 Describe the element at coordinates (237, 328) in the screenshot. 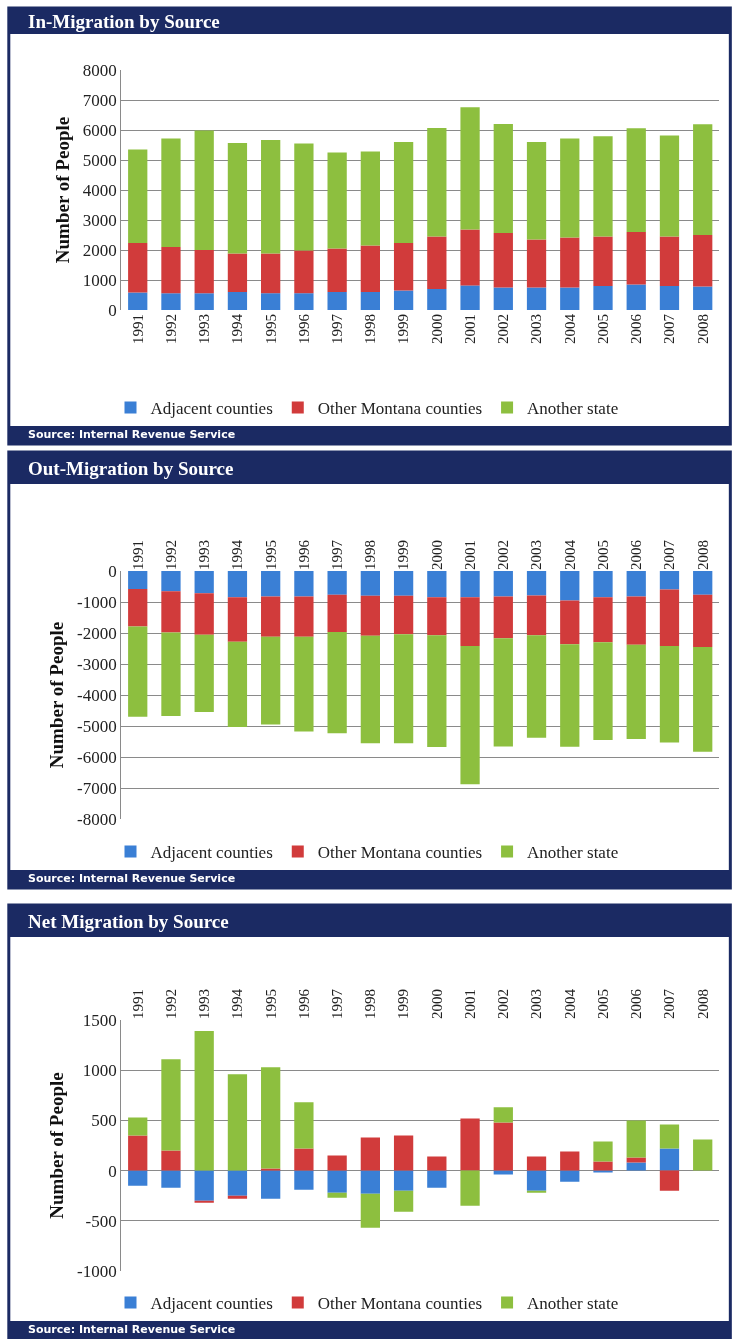

I see `x-tick-label: 1994` at that location.